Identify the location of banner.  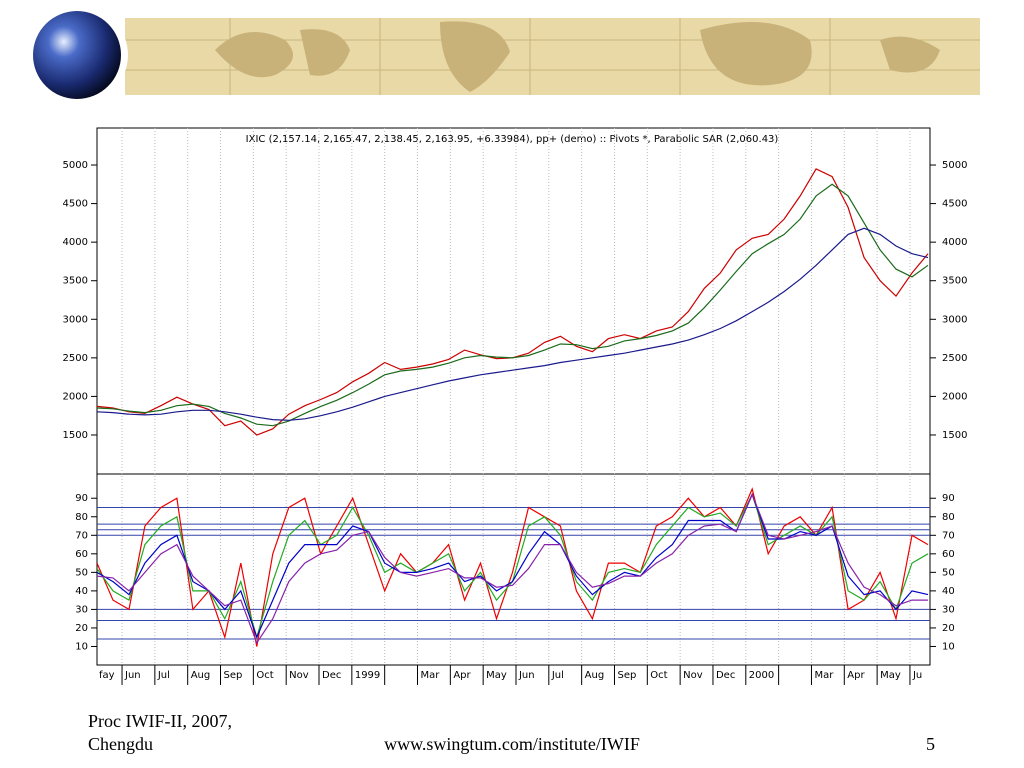
(506, 55).